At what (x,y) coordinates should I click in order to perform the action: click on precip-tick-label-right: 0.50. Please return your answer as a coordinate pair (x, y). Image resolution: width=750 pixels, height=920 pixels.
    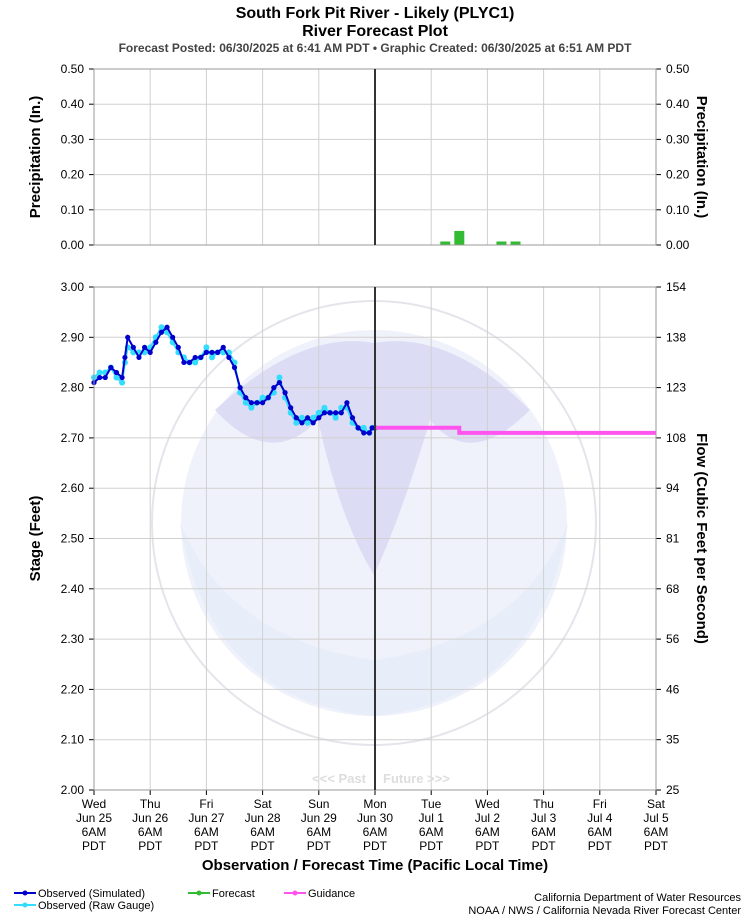
    Looking at the image, I should click on (678, 69).